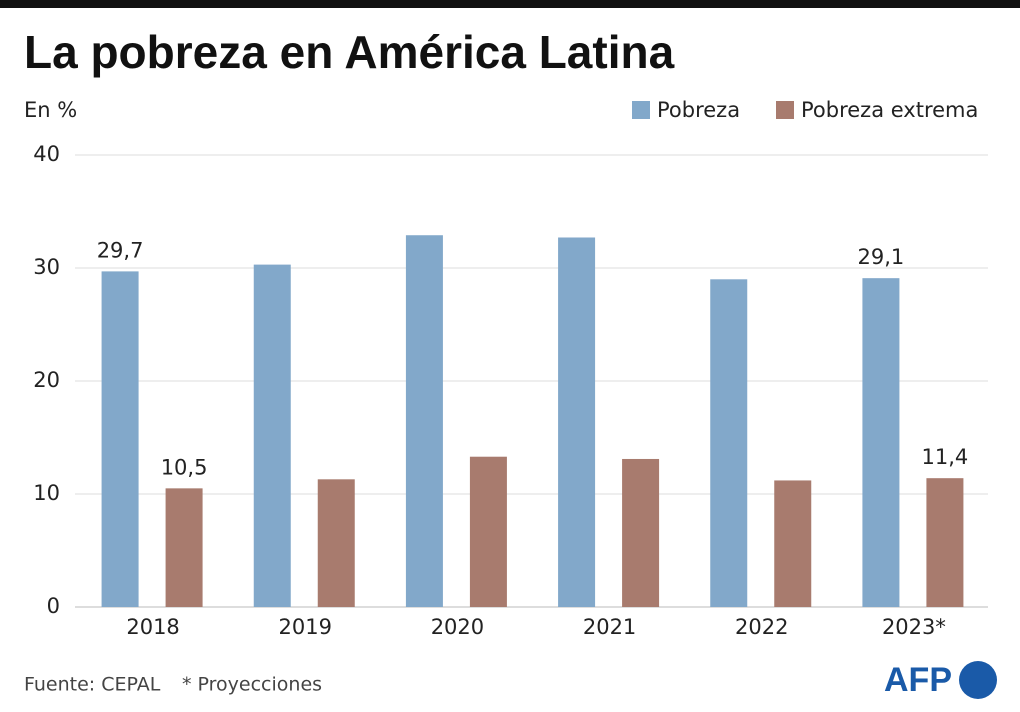  Describe the element at coordinates (698, 110) in the screenshot. I see `legend-label: Pobreza` at that location.